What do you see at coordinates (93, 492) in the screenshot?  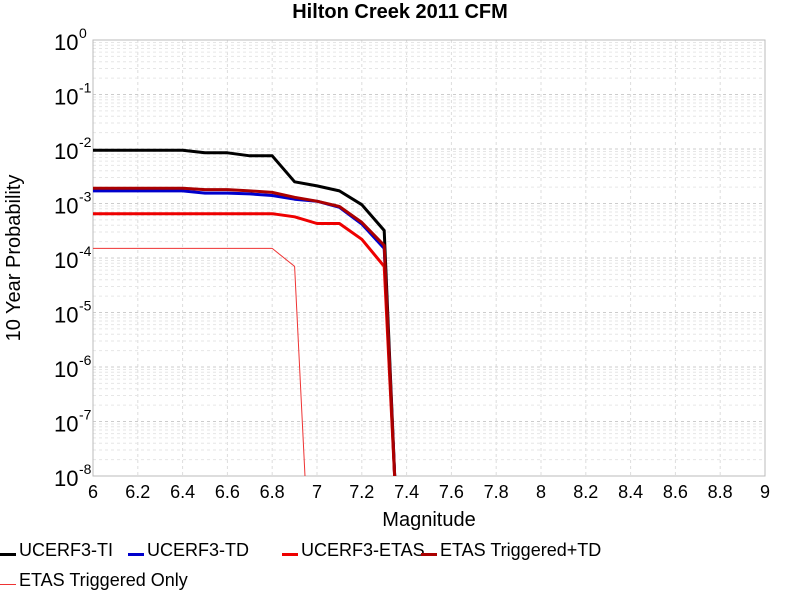 I see `x-tick-label: 6` at bounding box center [93, 492].